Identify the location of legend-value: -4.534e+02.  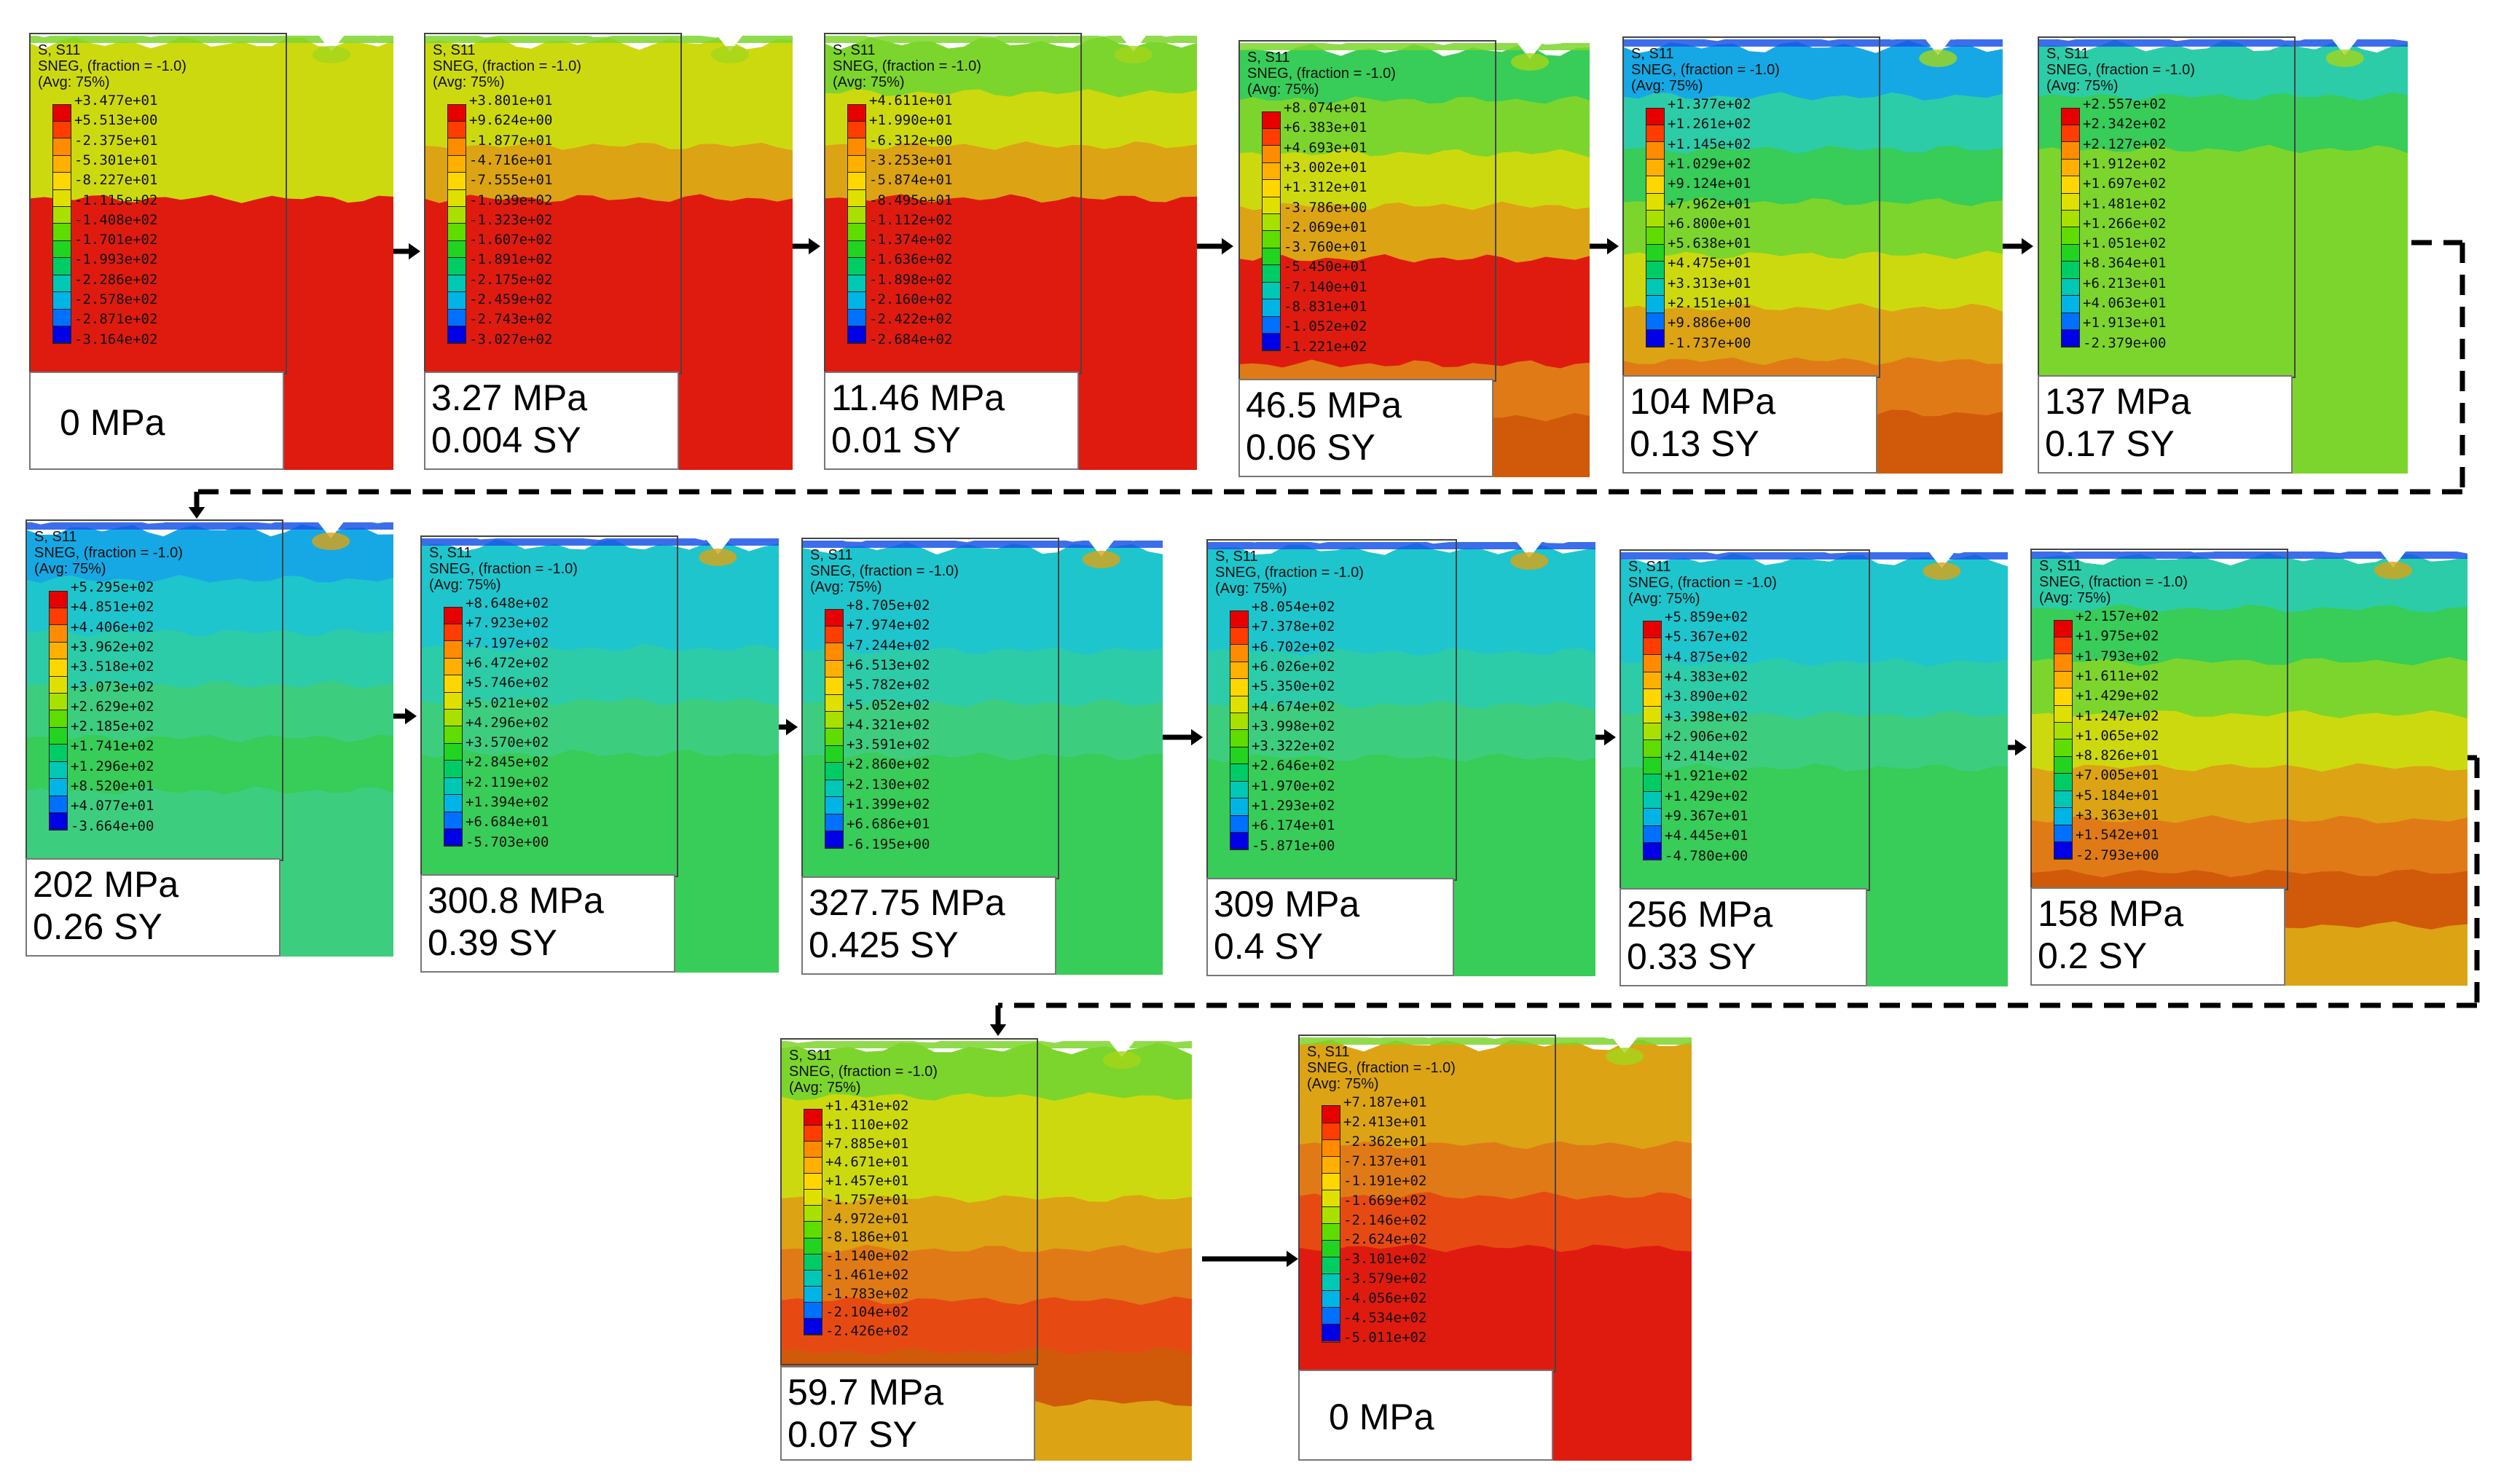
(1385, 1318).